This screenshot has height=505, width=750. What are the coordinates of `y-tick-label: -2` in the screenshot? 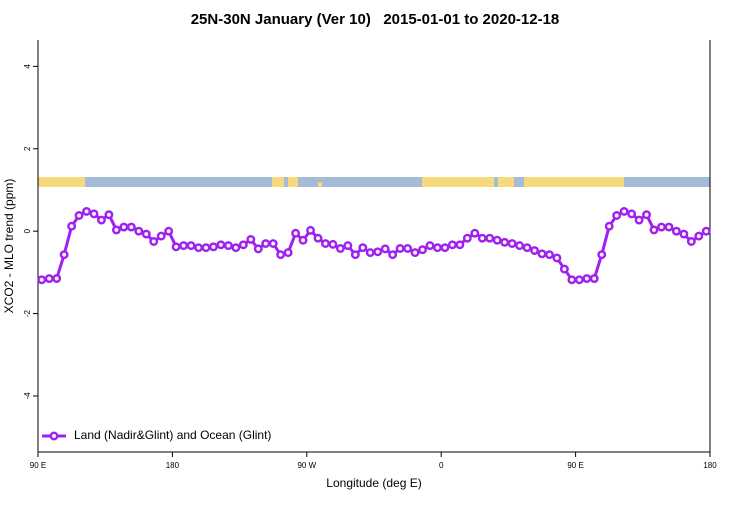 It's located at (27, 313).